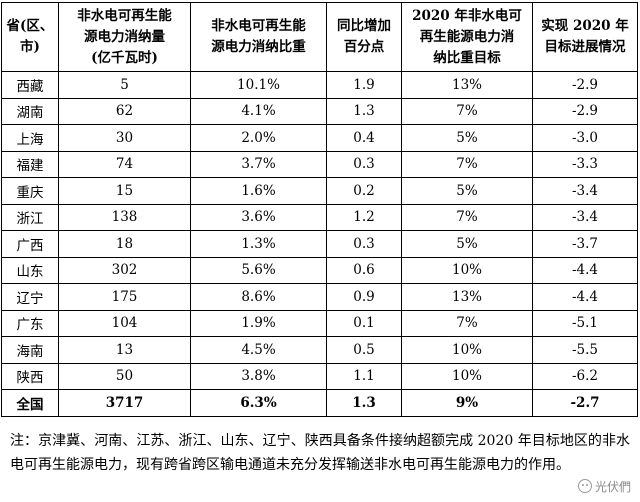 Image resolution: width=640 pixels, height=502 pixels. What do you see at coordinates (364, 191) in the screenshot?
I see `table-cell: 0.2` at bounding box center [364, 191].